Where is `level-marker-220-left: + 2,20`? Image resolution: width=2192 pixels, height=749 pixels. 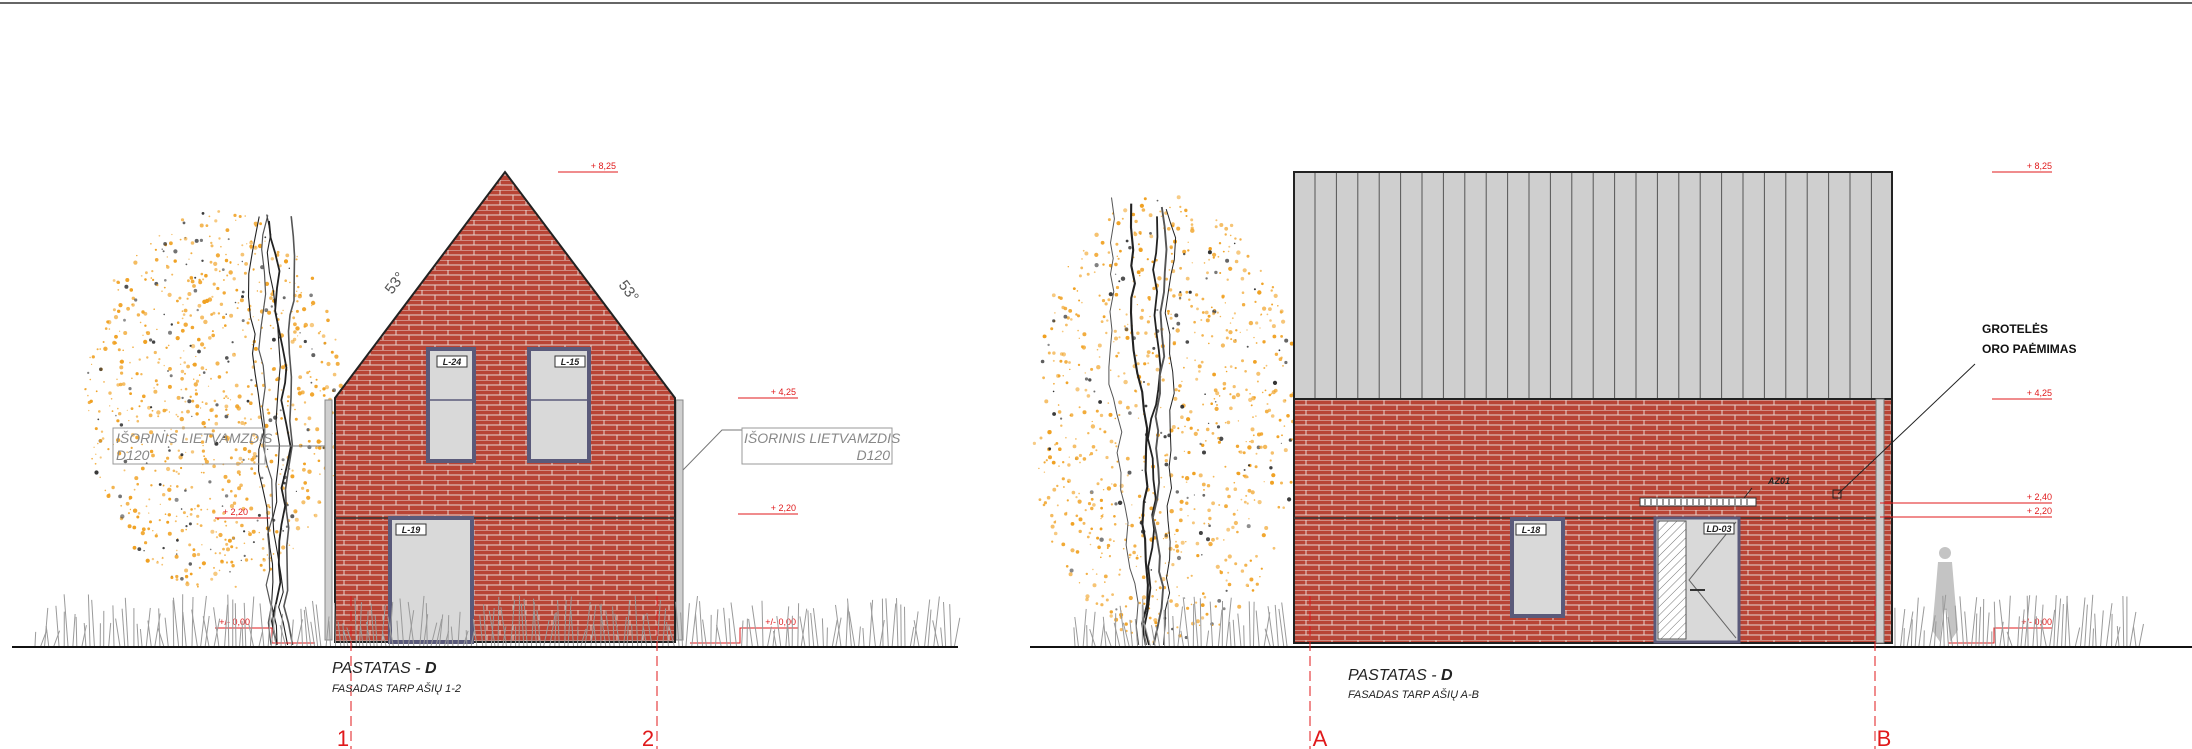
level-marker-220-left: + 2,20 is located at coordinates (242, 513).